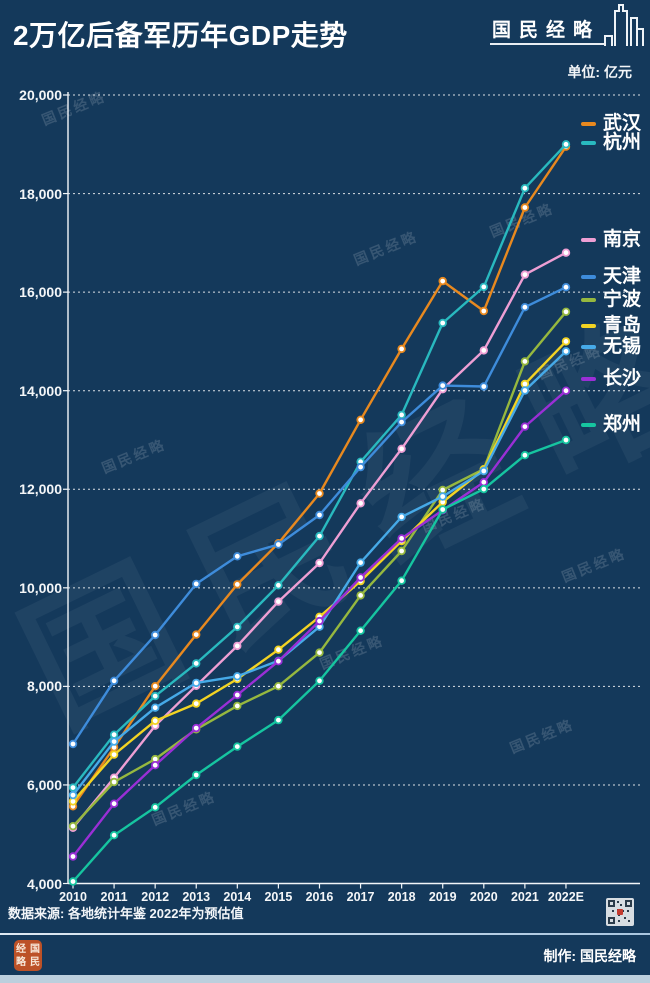  What do you see at coordinates (483, 471) in the screenshot?
I see `data-point-无锡-2020` at bounding box center [483, 471].